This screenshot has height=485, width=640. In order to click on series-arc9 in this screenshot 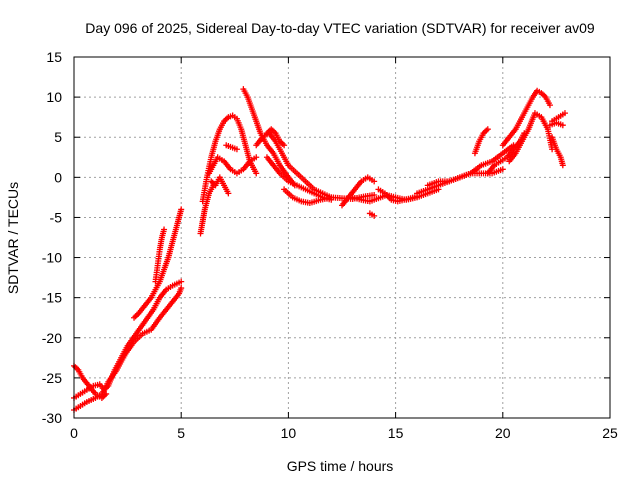, I will do `click(220, 185)`.